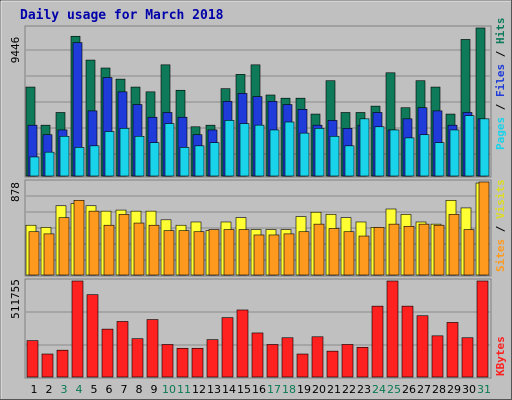 This screenshot has width=512, height=400. I want to click on x-tick-label: 17, so click(274, 389).